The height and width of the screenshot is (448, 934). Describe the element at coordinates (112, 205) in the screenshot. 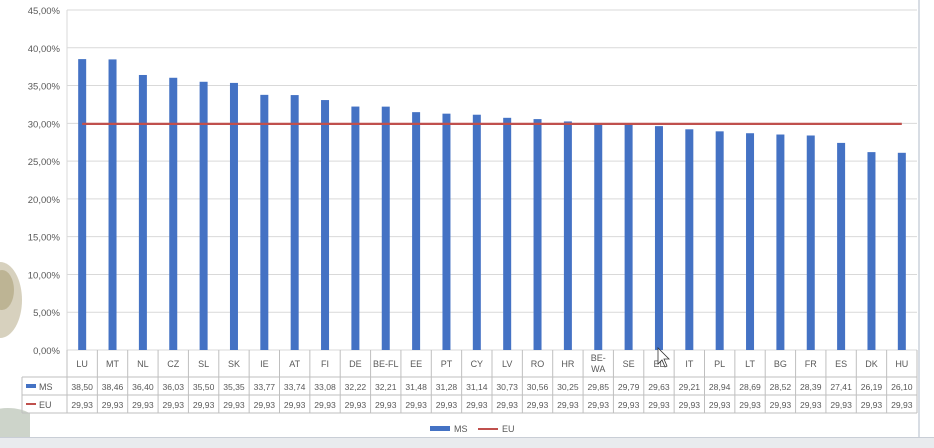

I see `bar-ms-mt` at that location.